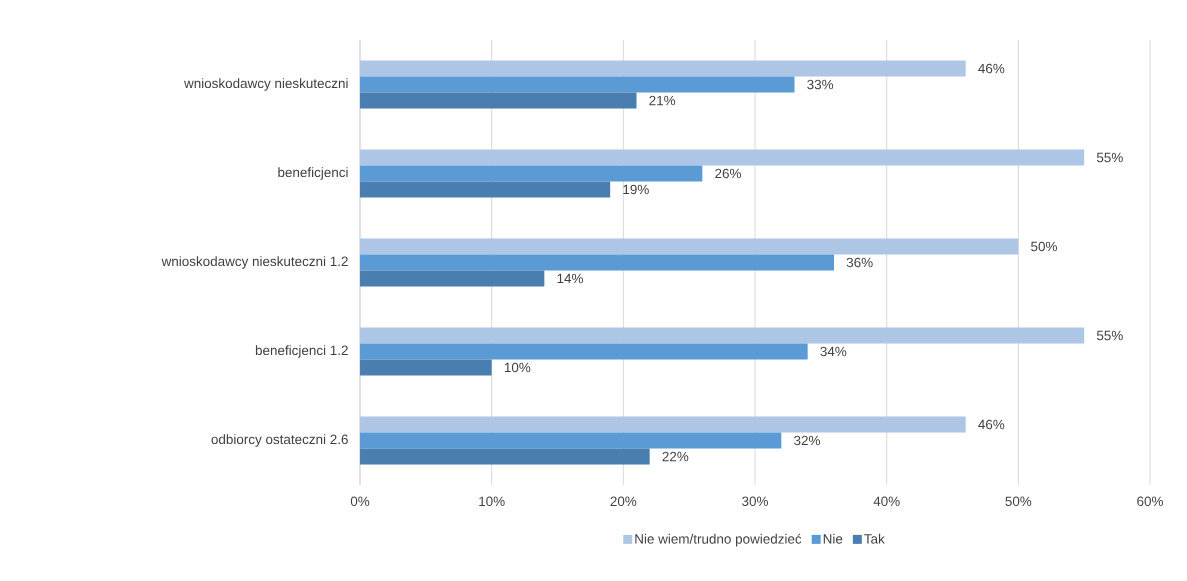 Image resolution: width=1187 pixels, height=581 pixels. I want to click on data-label: 33%, so click(820, 84).